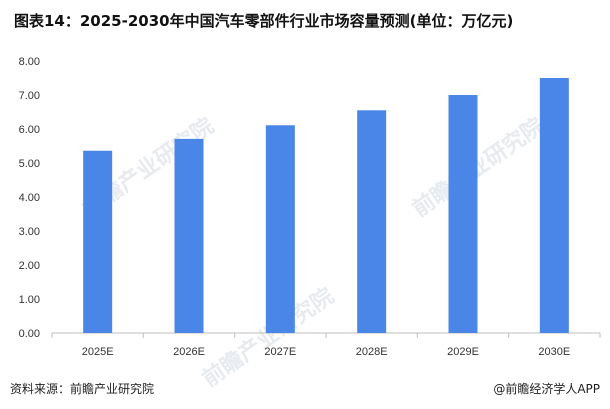 The height and width of the screenshot is (409, 610). Describe the element at coordinates (29, 164) in the screenshot. I see `y-tick-label: 5.00` at that location.